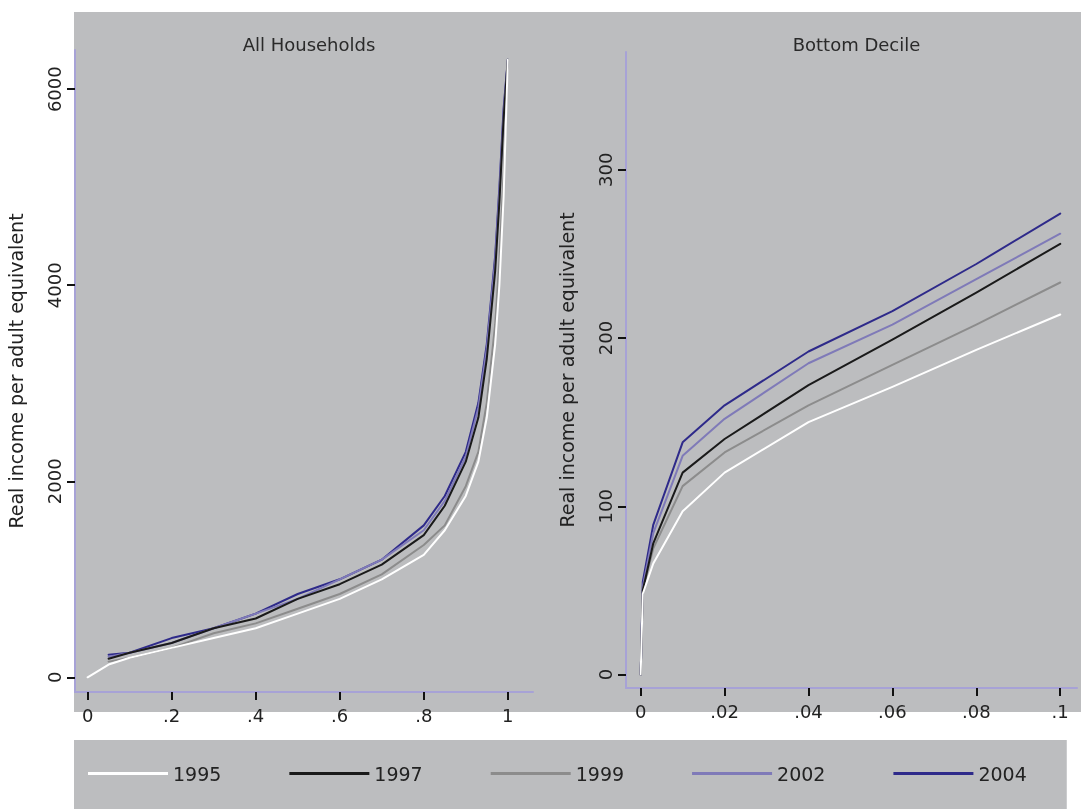 The height and width of the screenshot is (811, 1081). I want to click on chart-title: Bottom Decile, so click(856, 44).